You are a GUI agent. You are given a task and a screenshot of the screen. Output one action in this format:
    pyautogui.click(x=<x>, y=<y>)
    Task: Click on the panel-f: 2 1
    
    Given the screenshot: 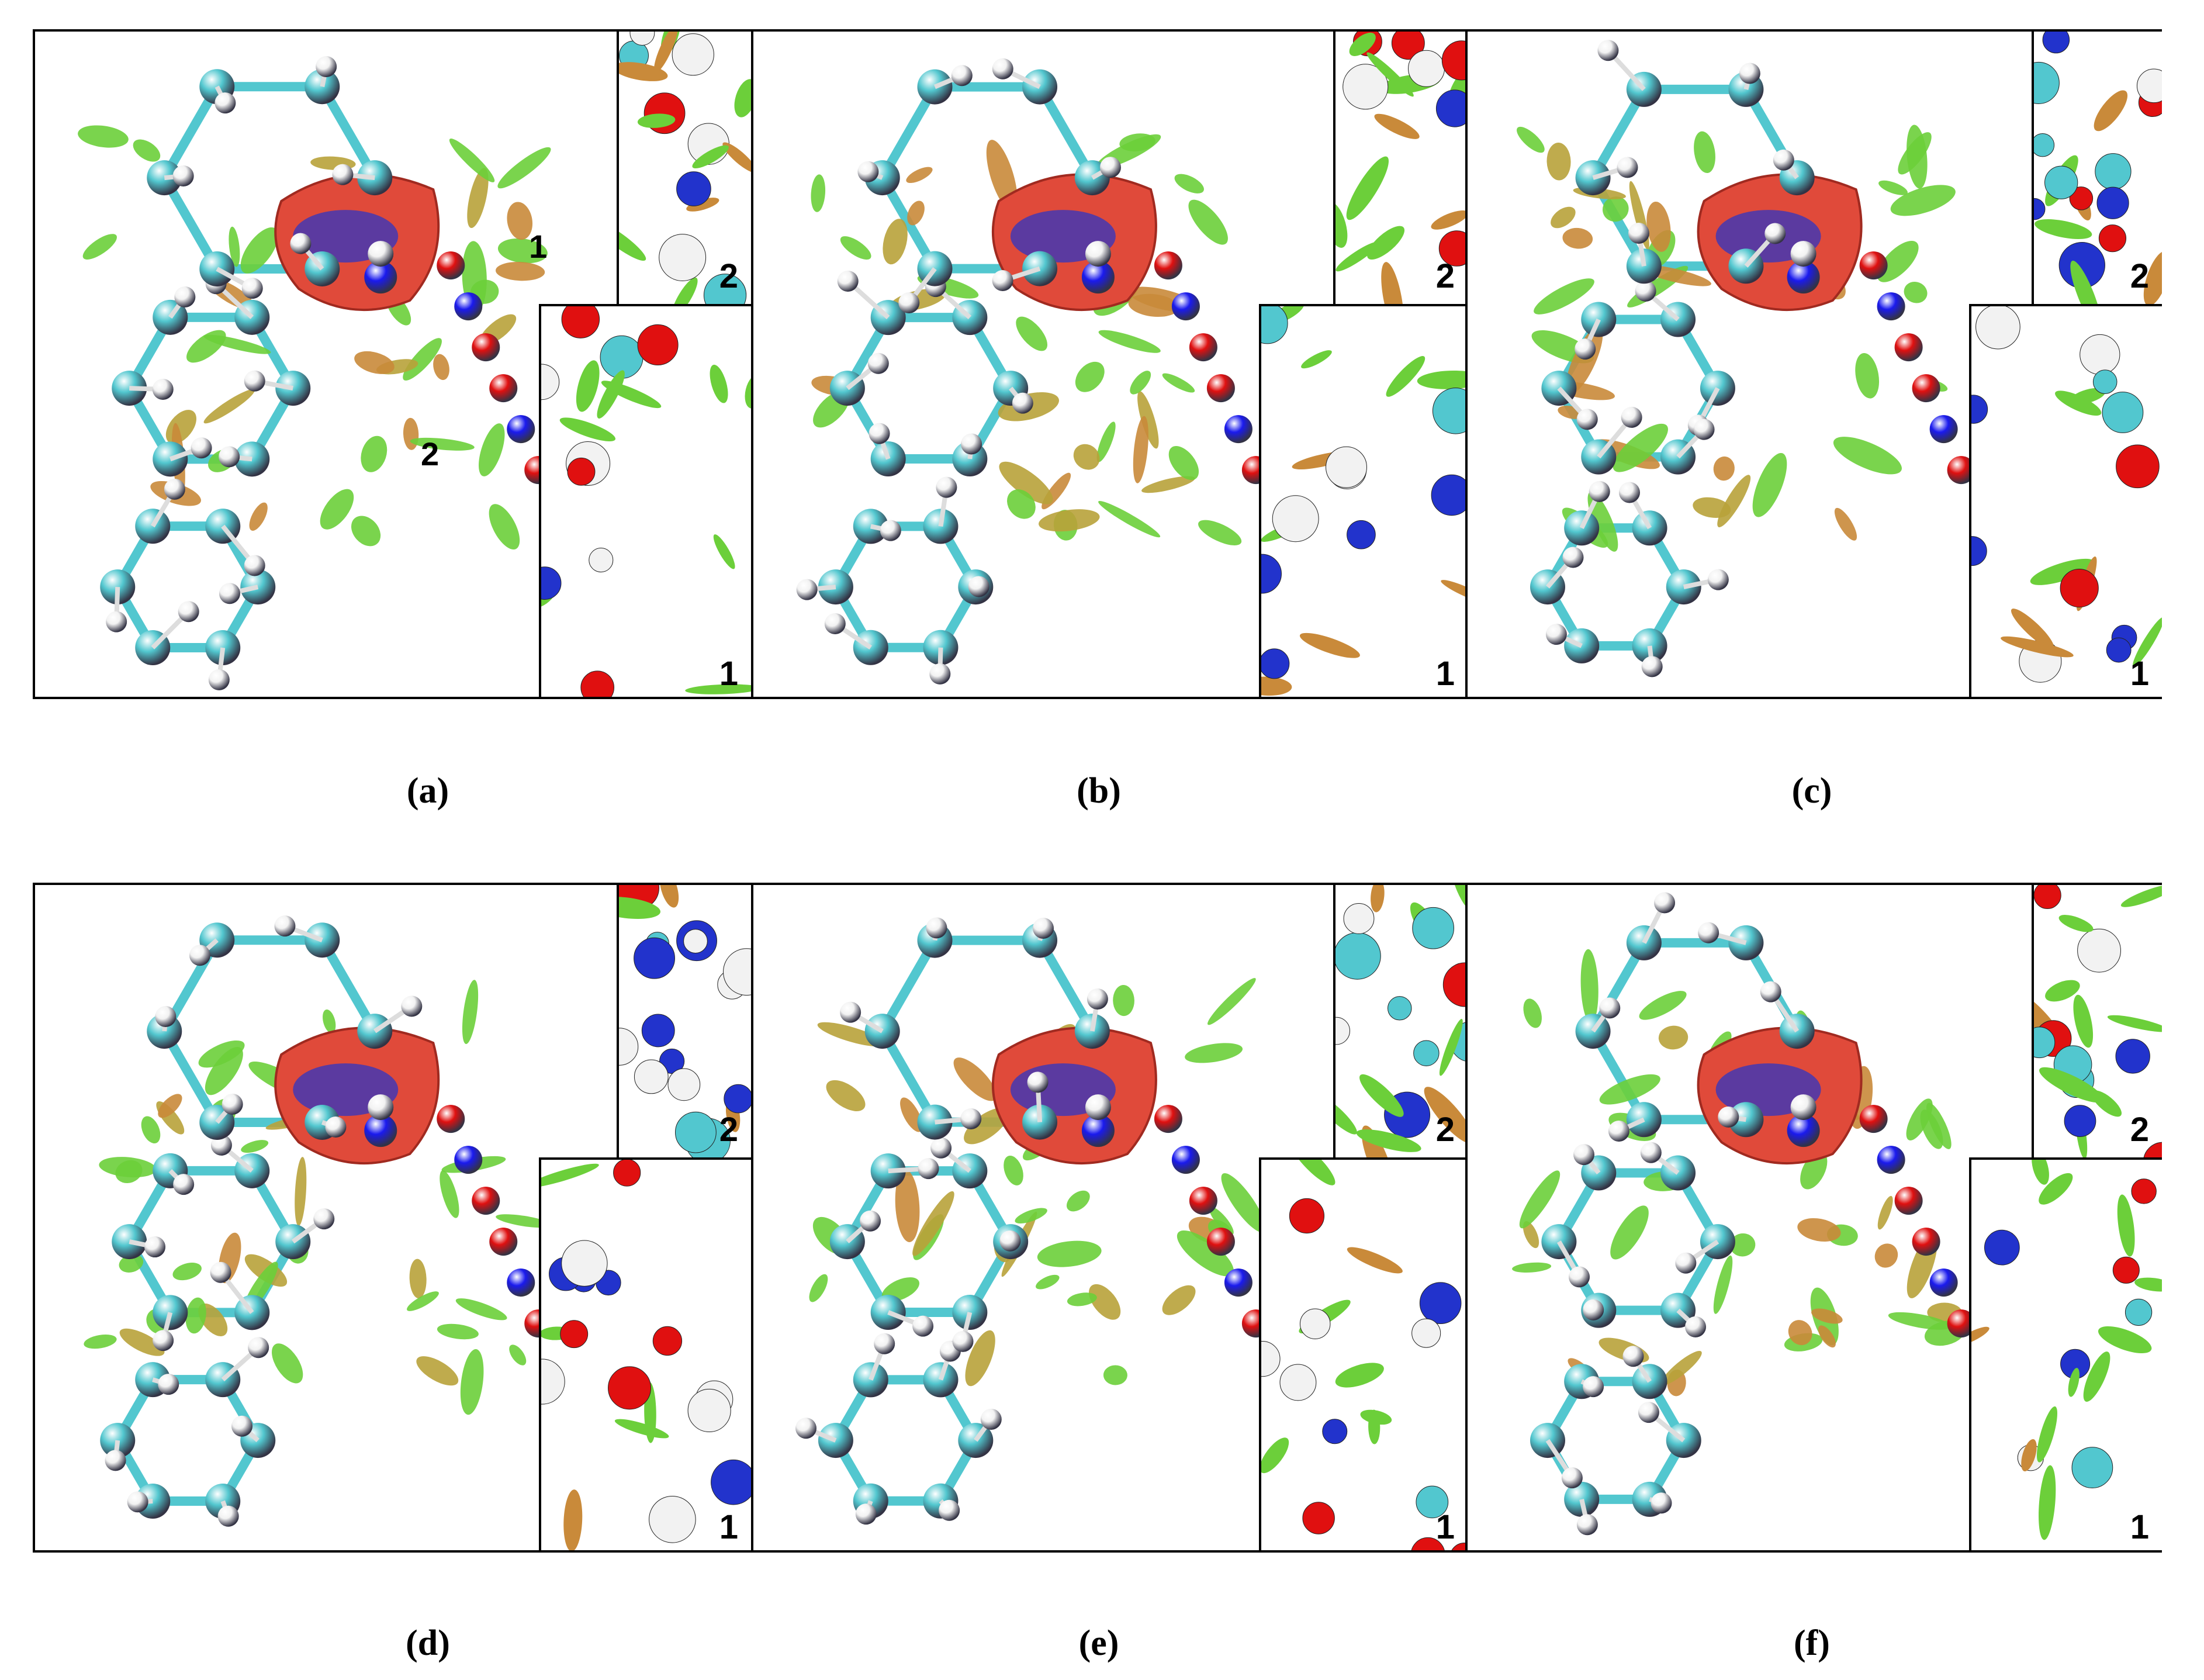 What is the action you would take?
    pyautogui.click(x=1813, y=1217)
    